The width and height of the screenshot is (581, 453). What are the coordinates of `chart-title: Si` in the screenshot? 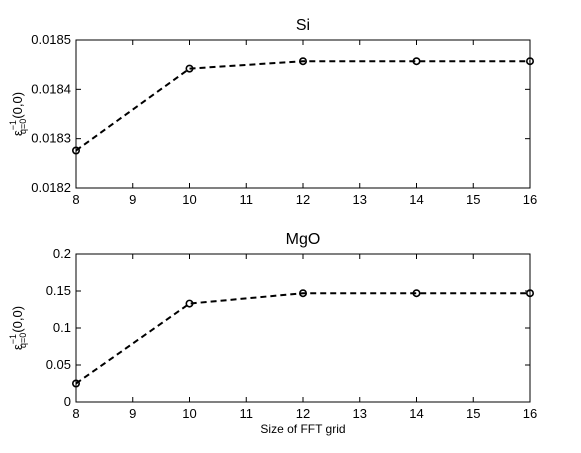 It's located at (303, 25).